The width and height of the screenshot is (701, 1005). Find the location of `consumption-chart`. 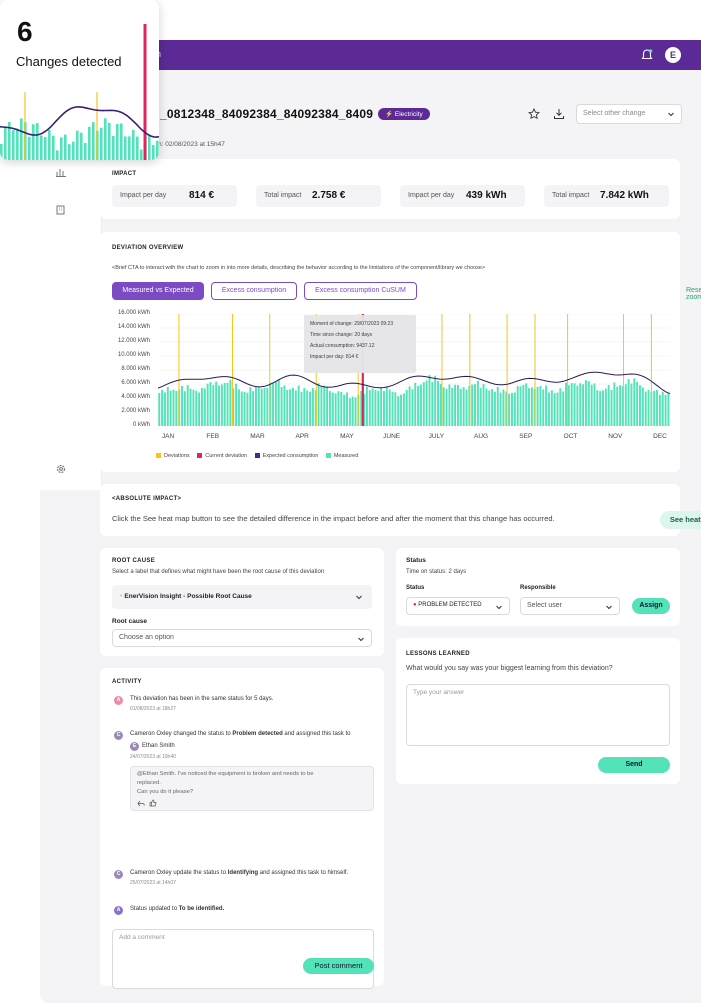

consumption-chart is located at coordinates (414, 370).